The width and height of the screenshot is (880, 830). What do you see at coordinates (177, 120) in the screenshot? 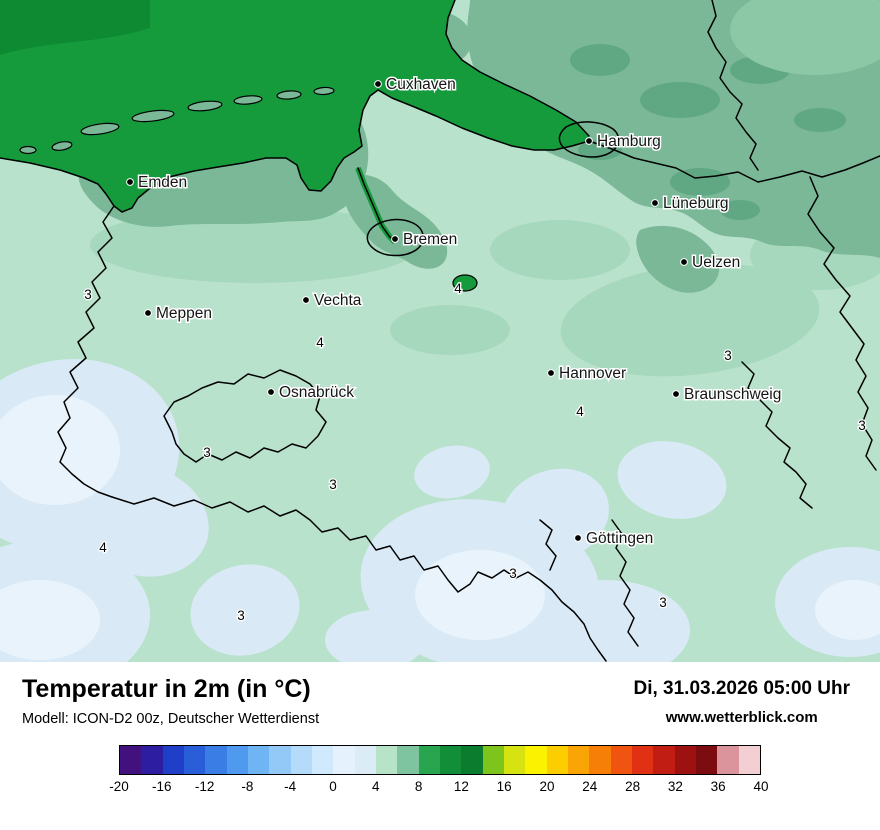
I see `islands` at bounding box center [177, 120].